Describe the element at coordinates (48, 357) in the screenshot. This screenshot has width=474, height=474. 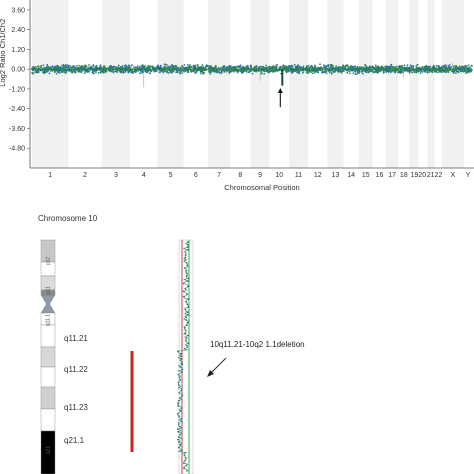
I see `ideogram-band` at that location.